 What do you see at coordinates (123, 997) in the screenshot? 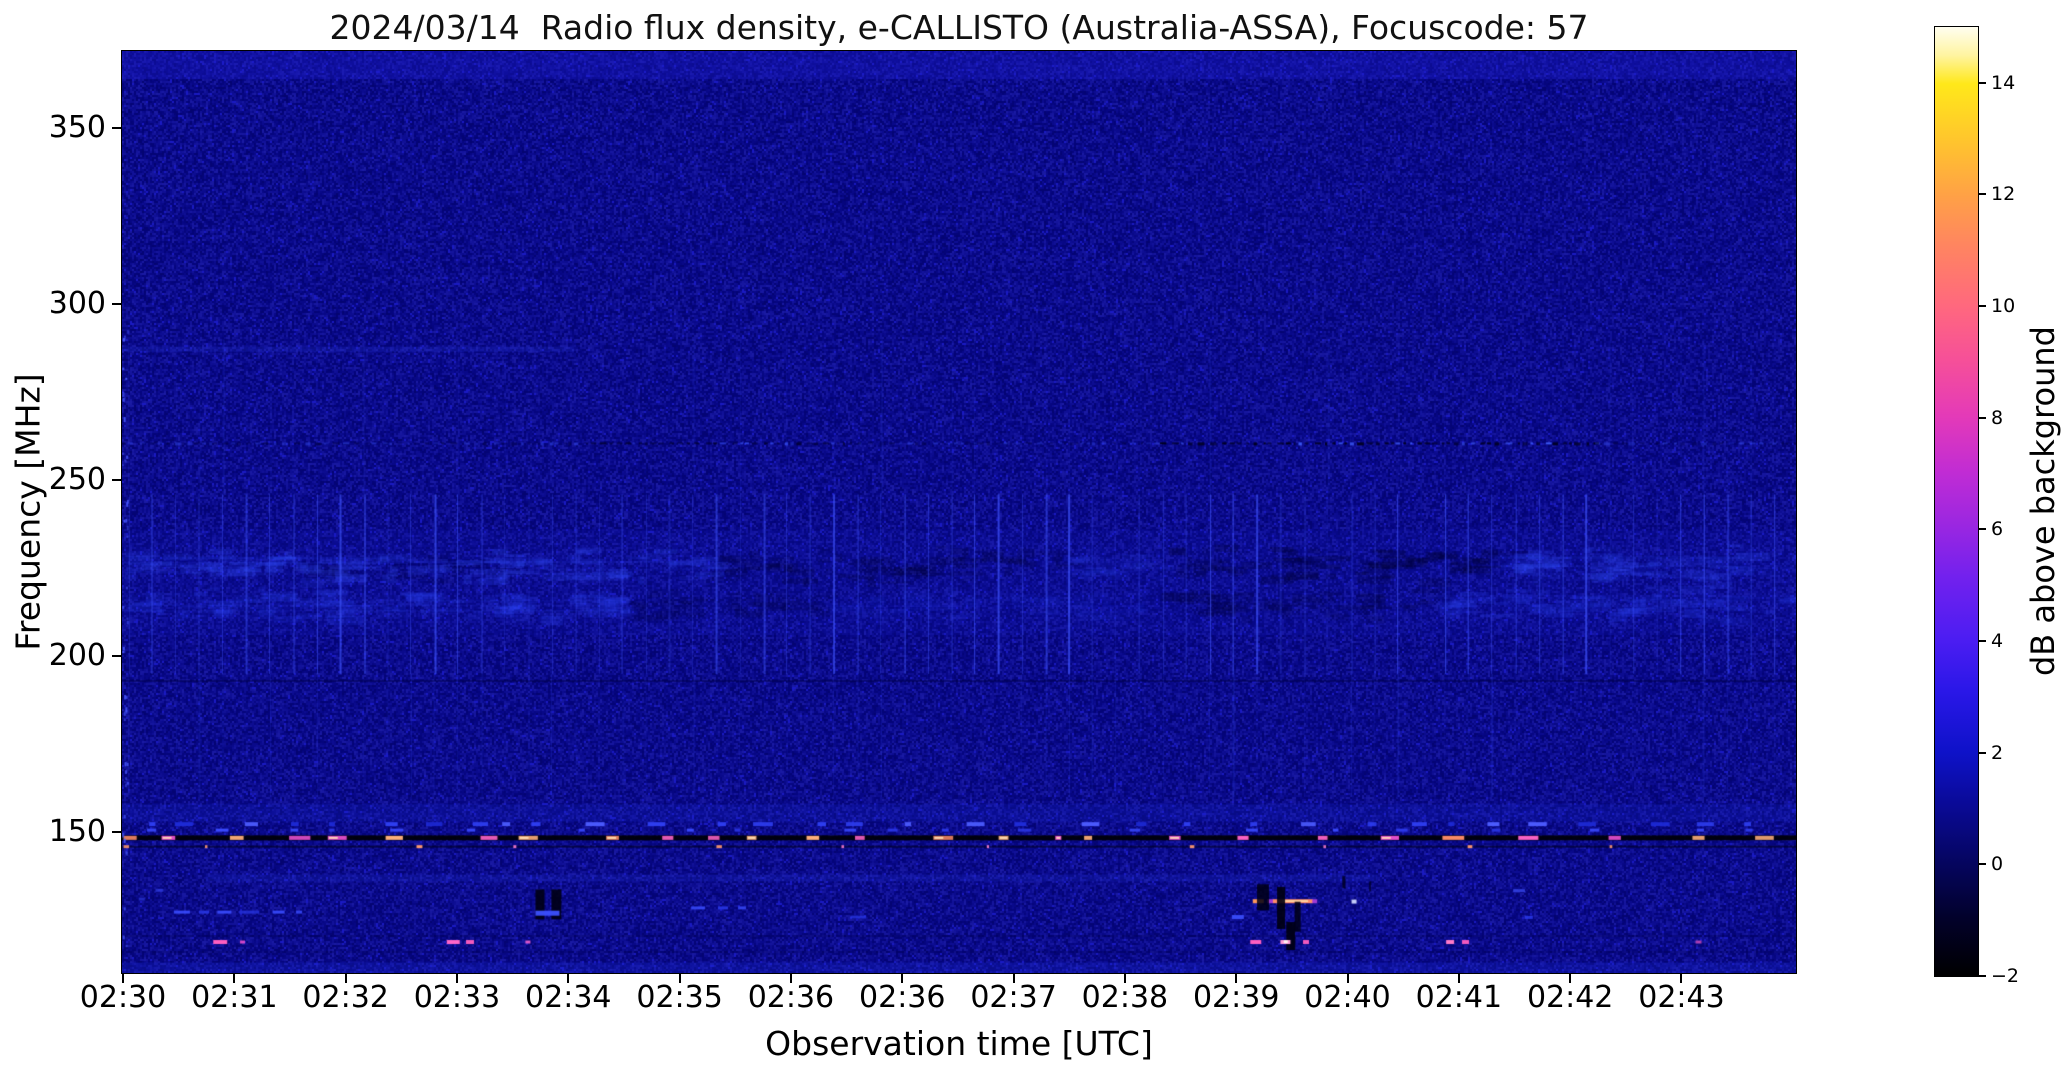
I see `x-tick-label: 02:30` at bounding box center [123, 997].